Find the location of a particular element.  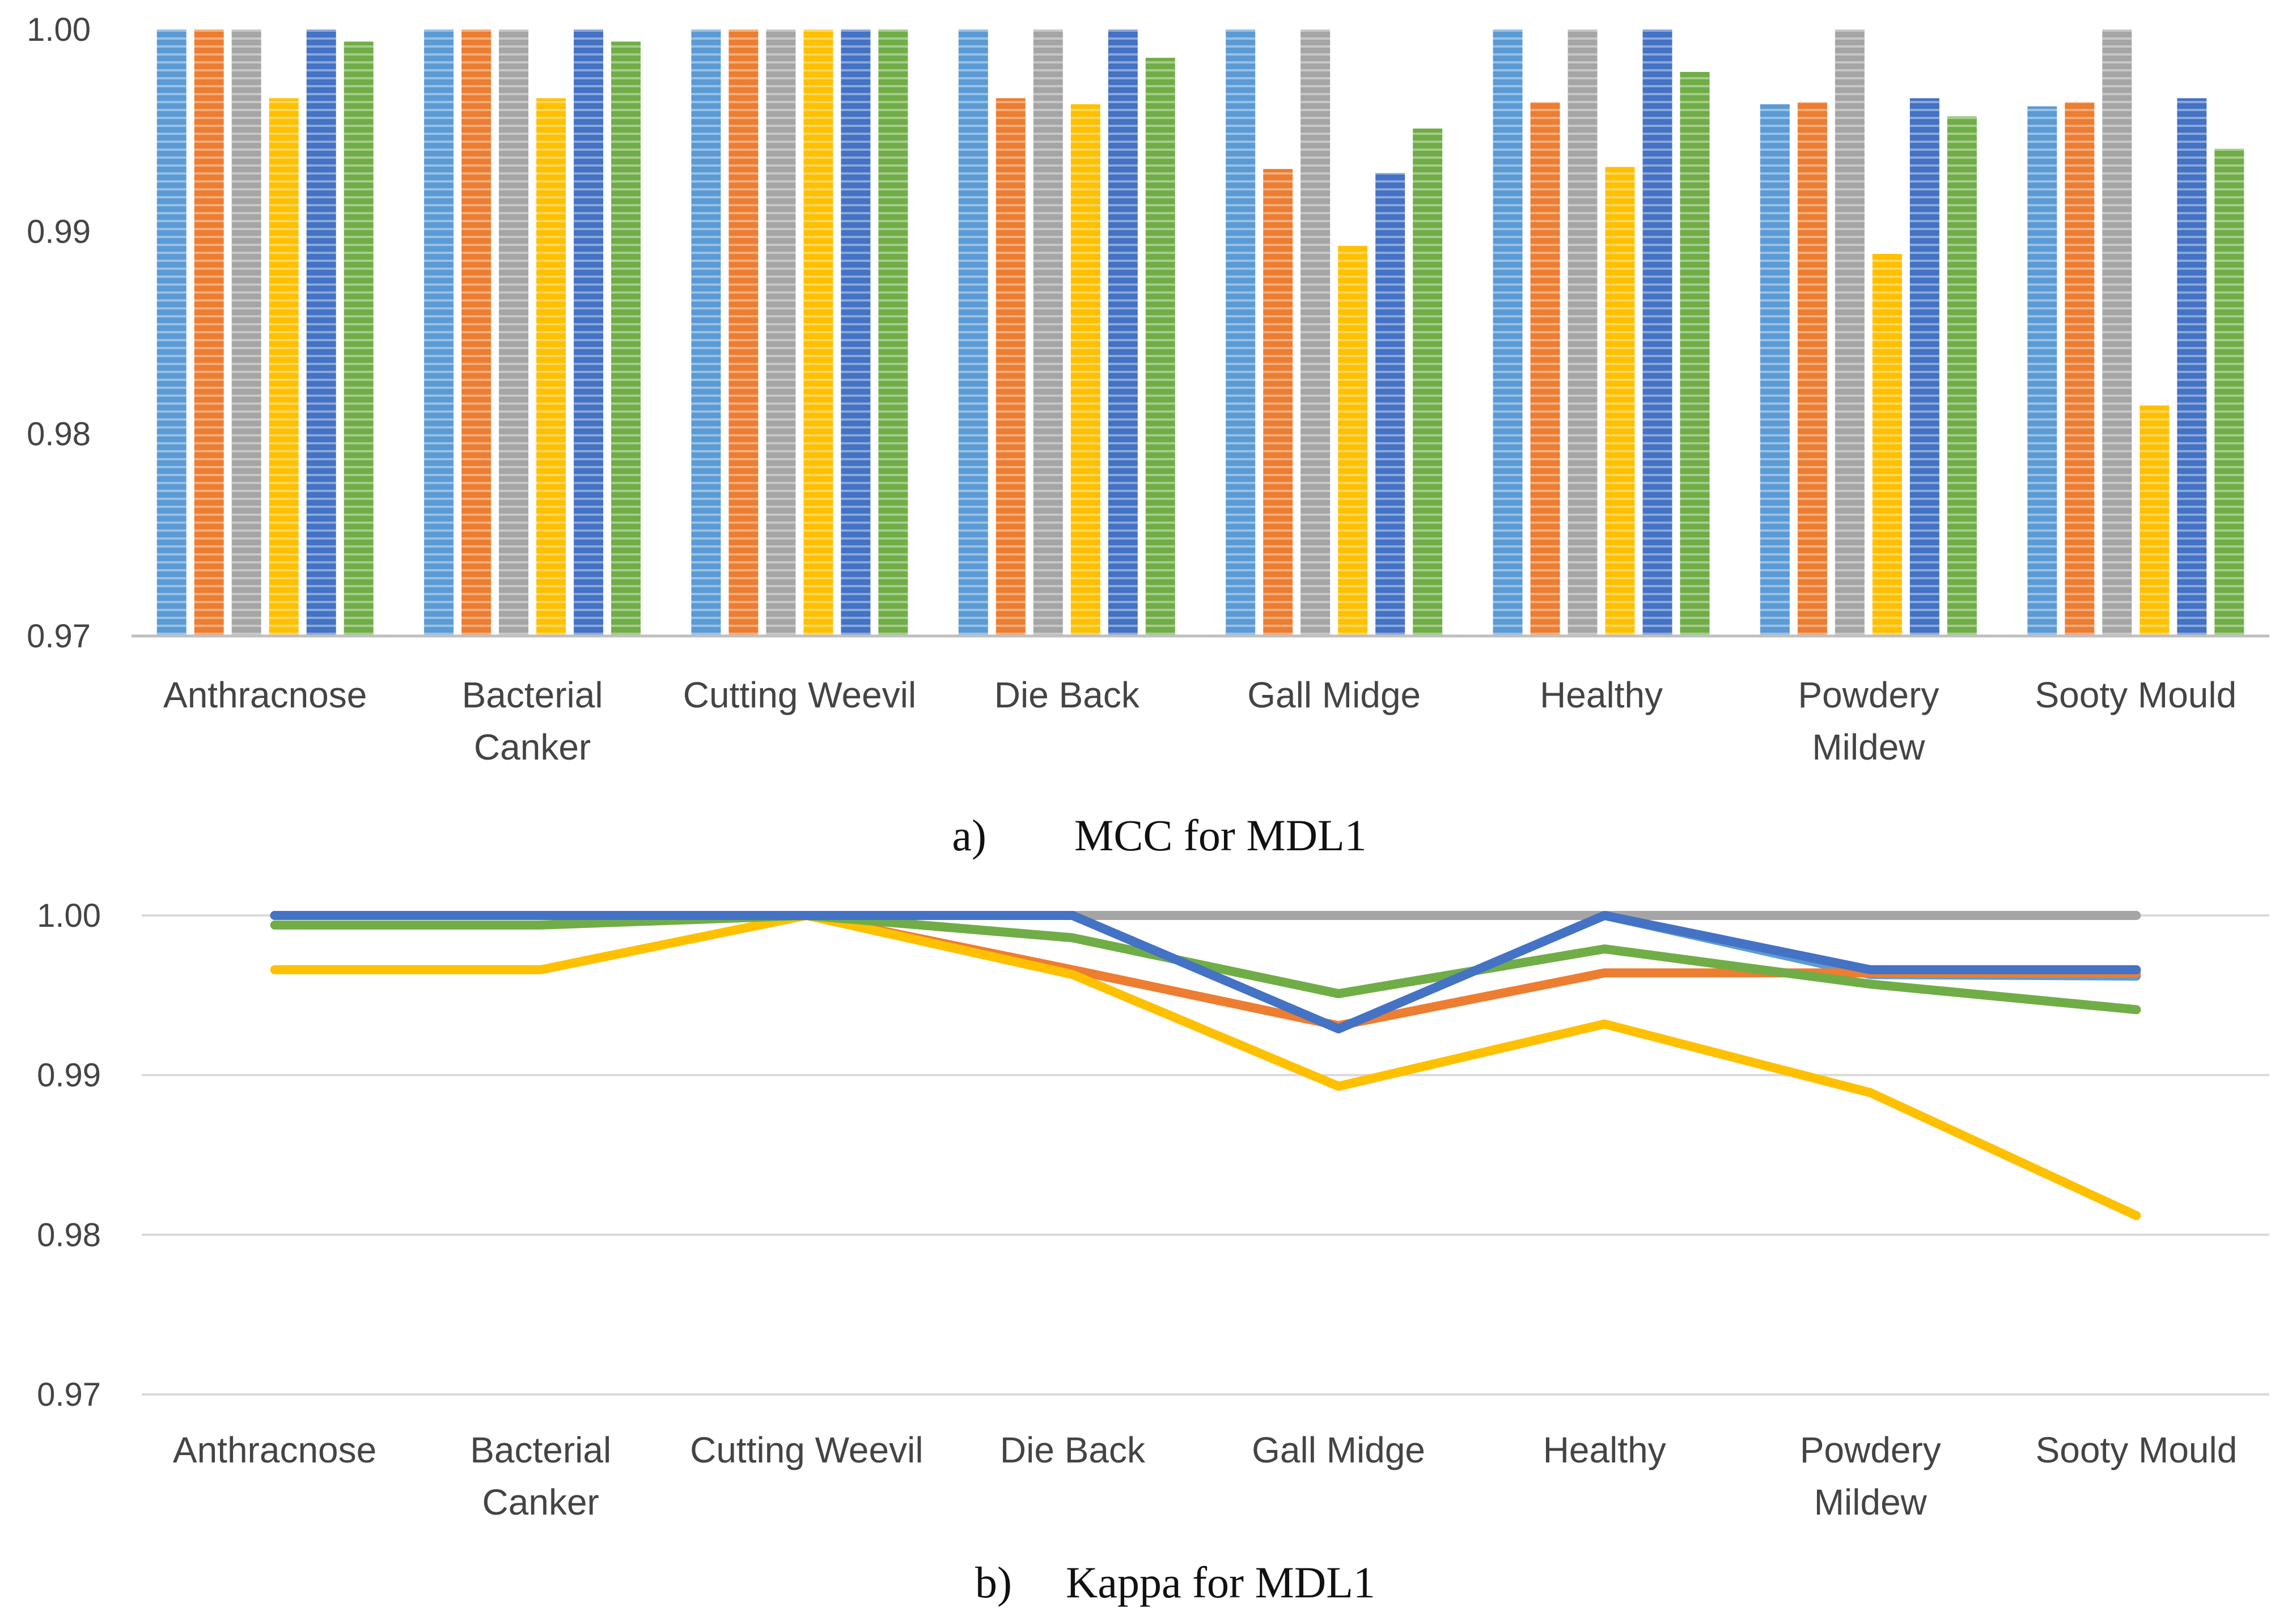

mcc-category-label-line: Sooty Mould is located at coordinates (2135, 695).